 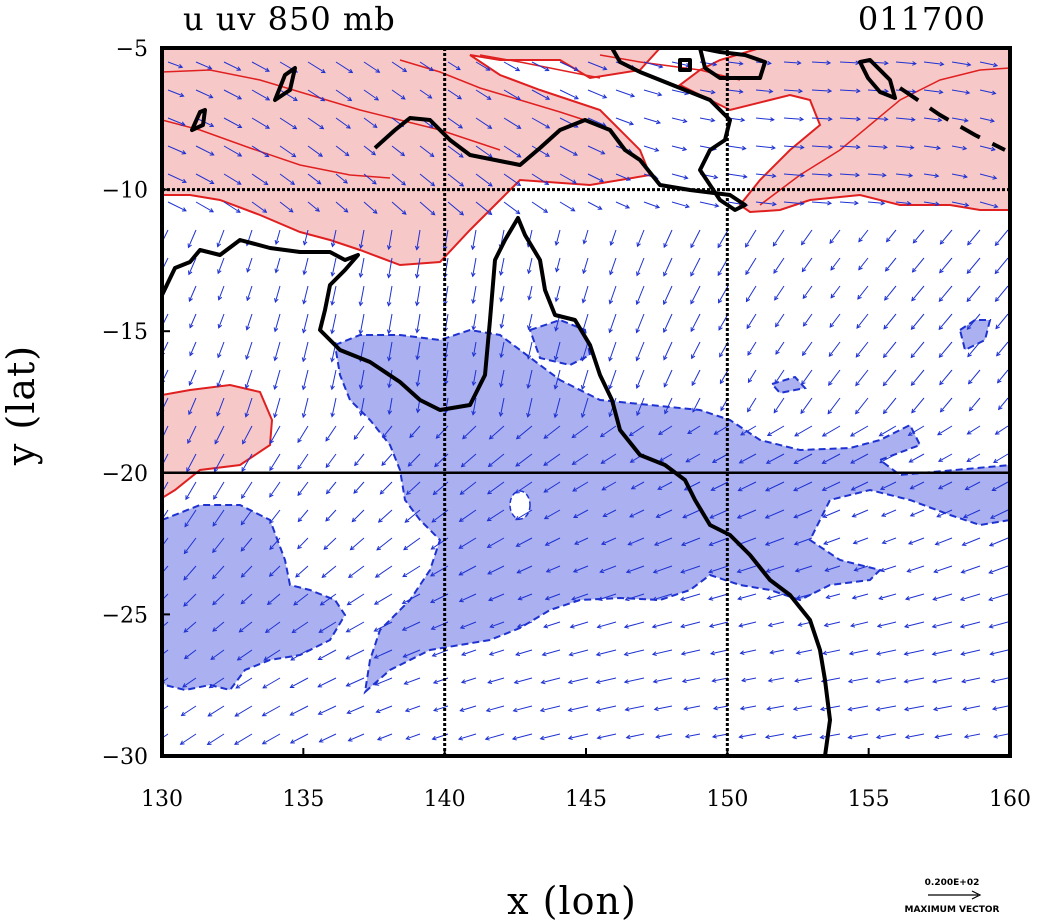 What do you see at coordinates (125, 332) in the screenshot?
I see `y-tick-label: −15` at bounding box center [125, 332].